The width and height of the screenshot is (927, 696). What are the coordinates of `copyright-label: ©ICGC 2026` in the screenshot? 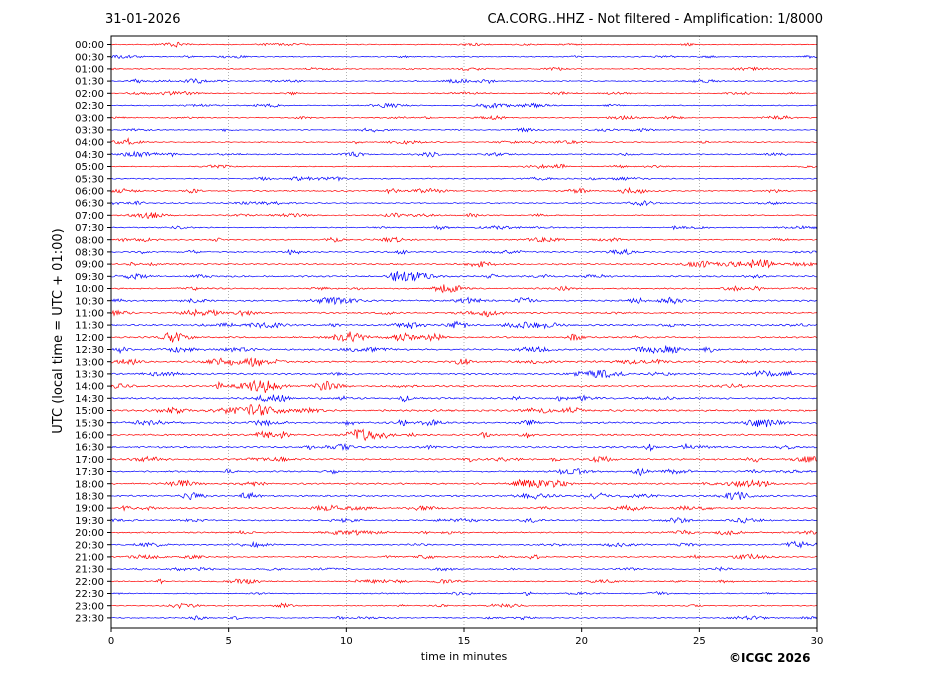 It's located at (770, 658).